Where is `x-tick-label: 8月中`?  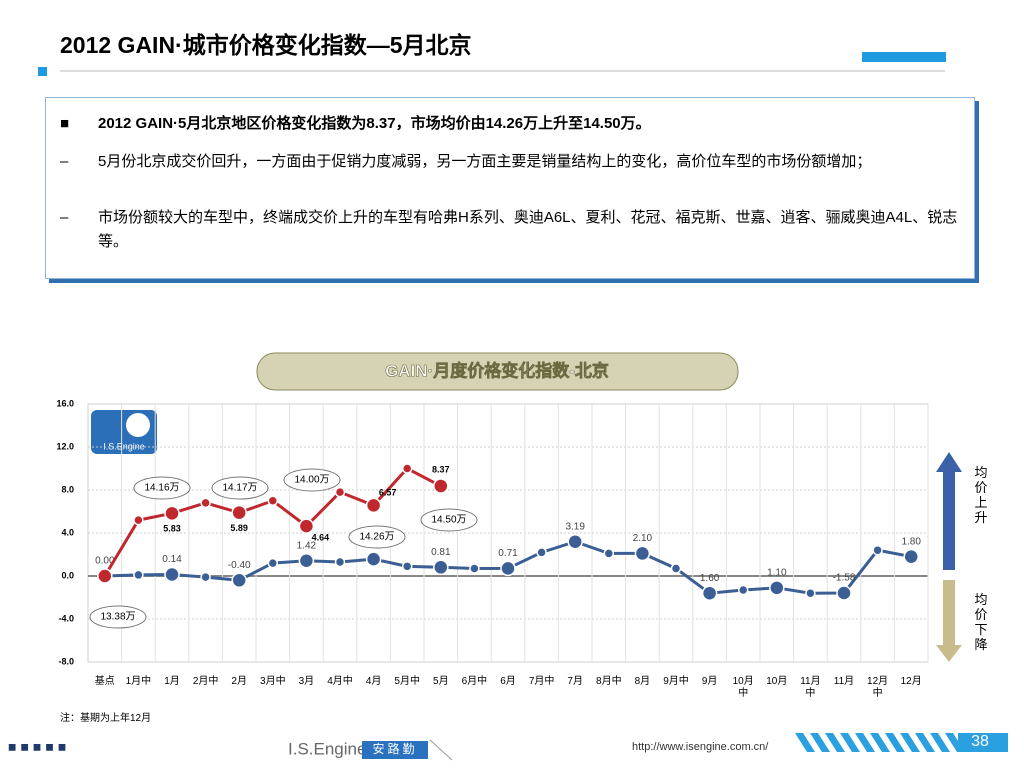
x-tick-label: 8月中 is located at coordinates (609, 681).